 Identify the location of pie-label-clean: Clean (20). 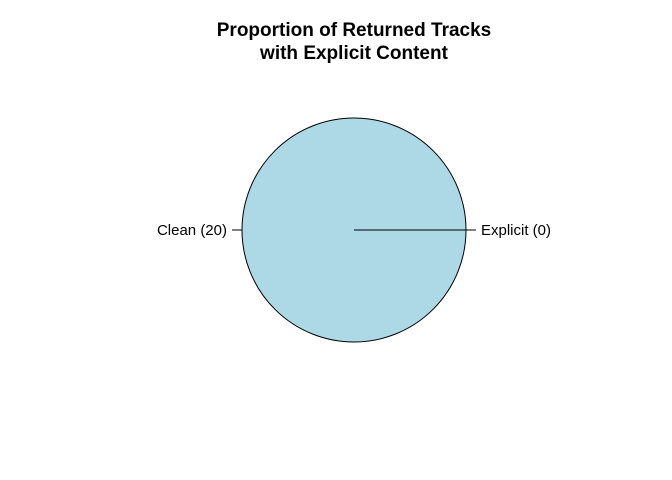
(192, 230).